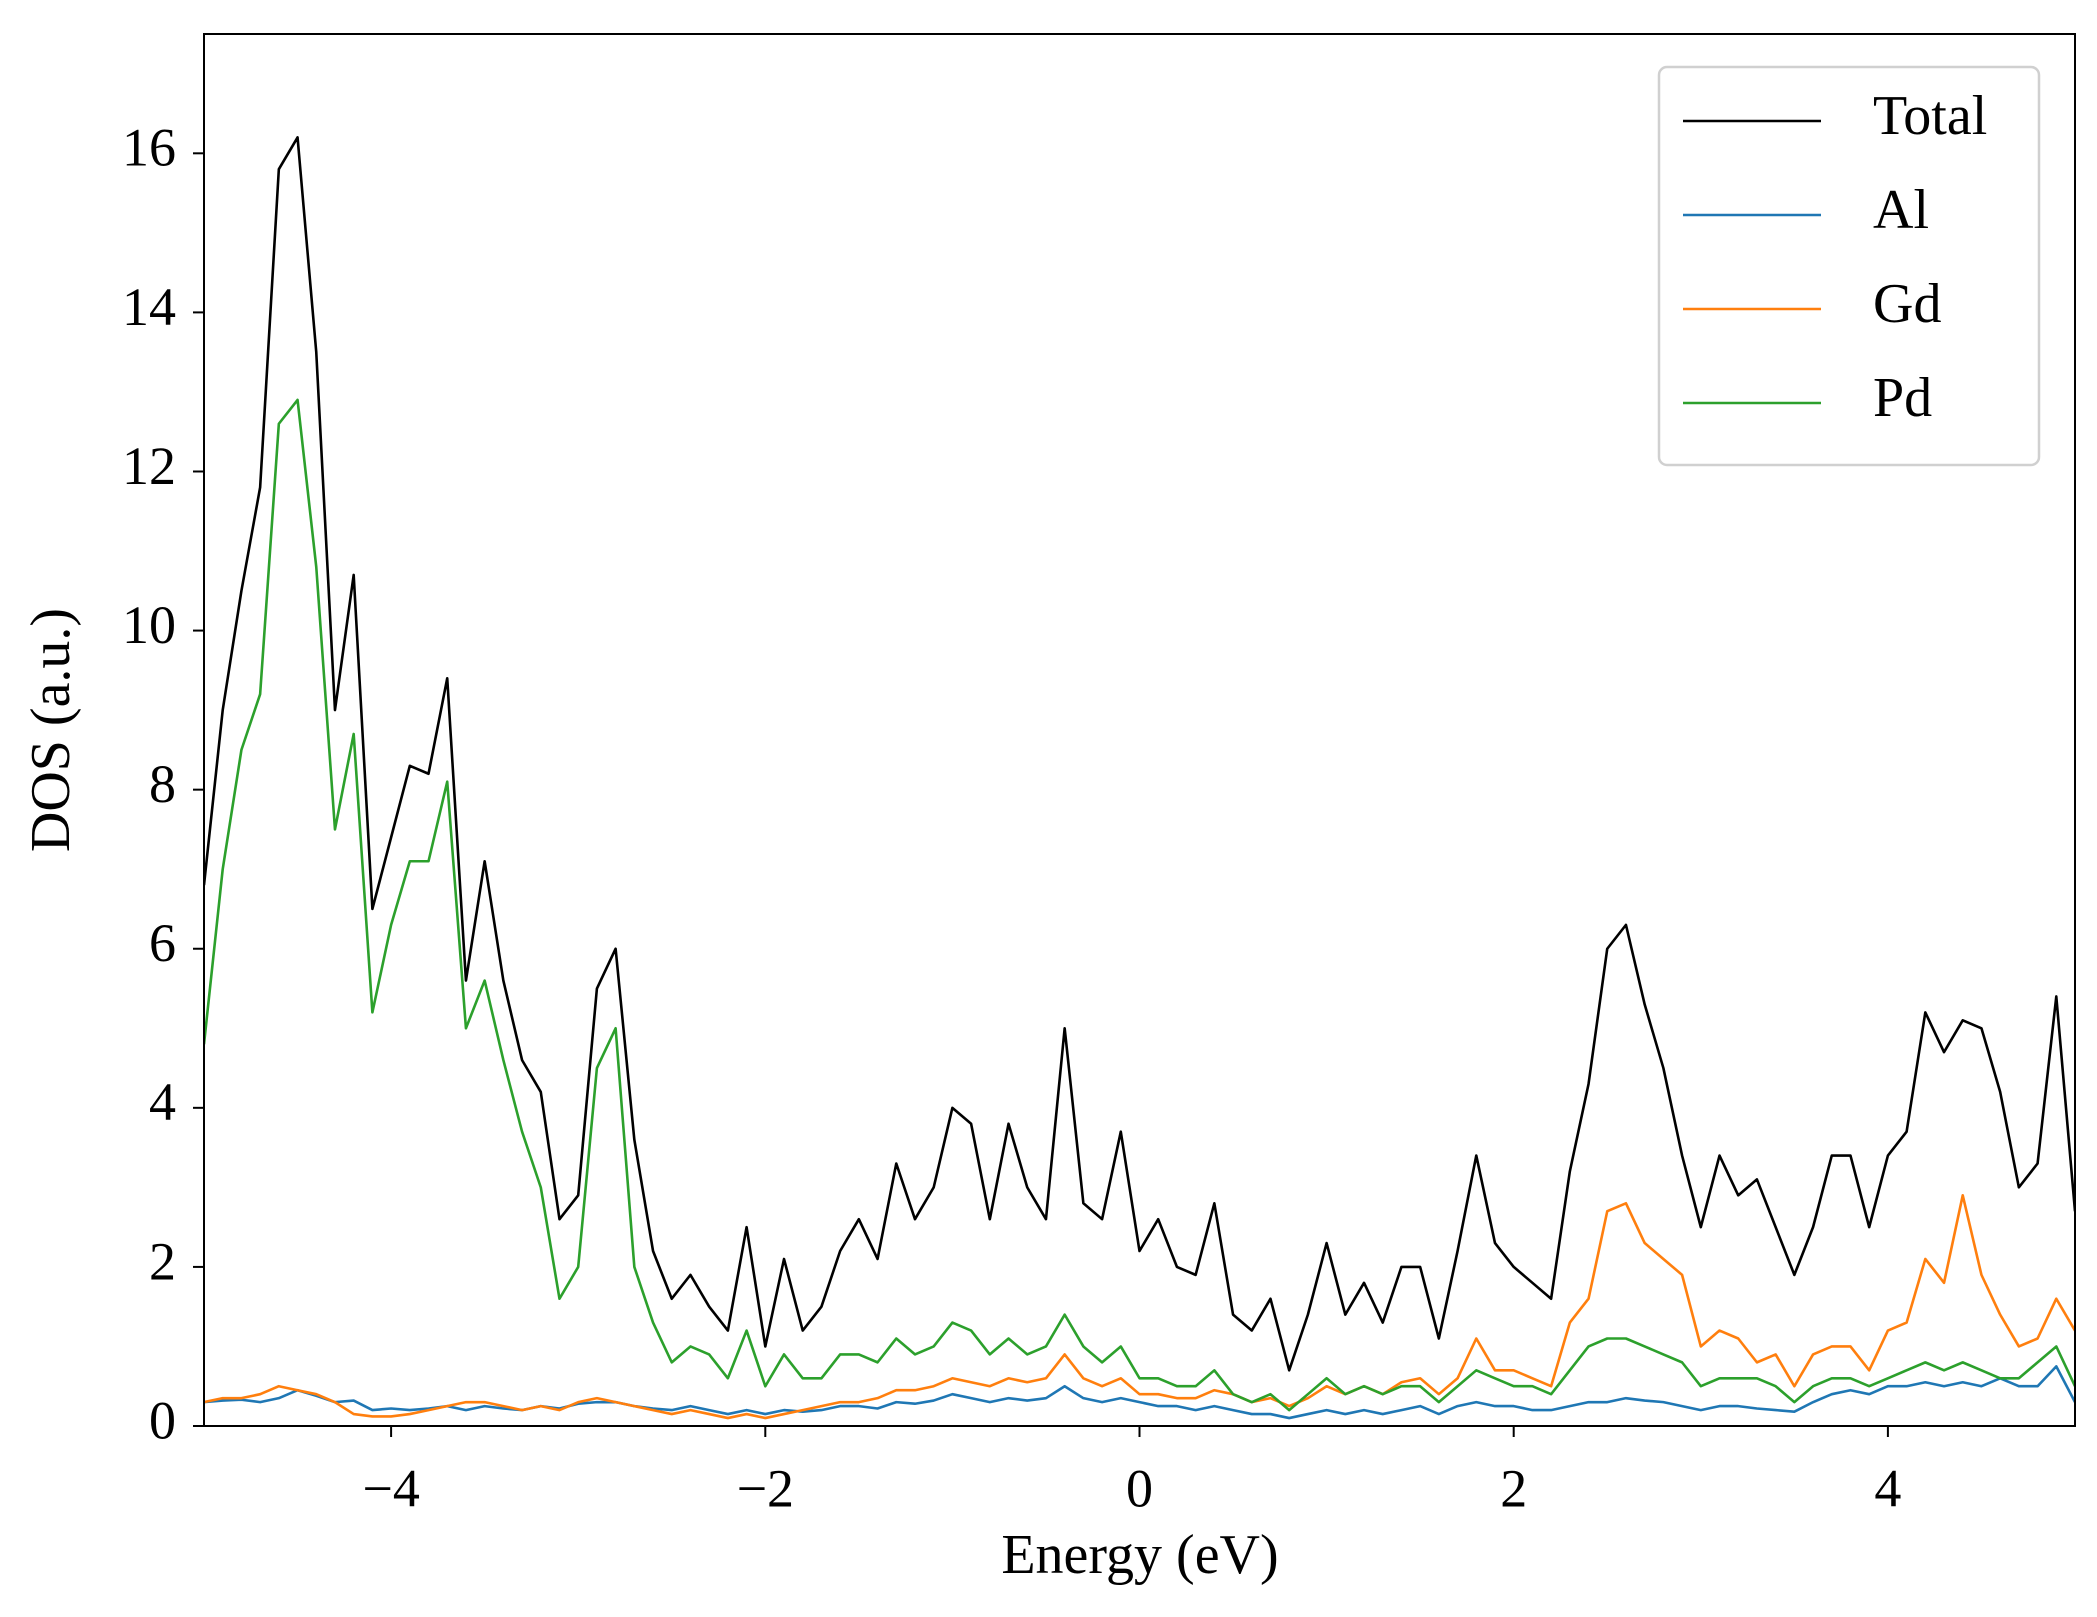 The height and width of the screenshot is (1617, 2097). What do you see at coordinates (1887, 1488) in the screenshot?
I see `x-tick-label: 4` at bounding box center [1887, 1488].